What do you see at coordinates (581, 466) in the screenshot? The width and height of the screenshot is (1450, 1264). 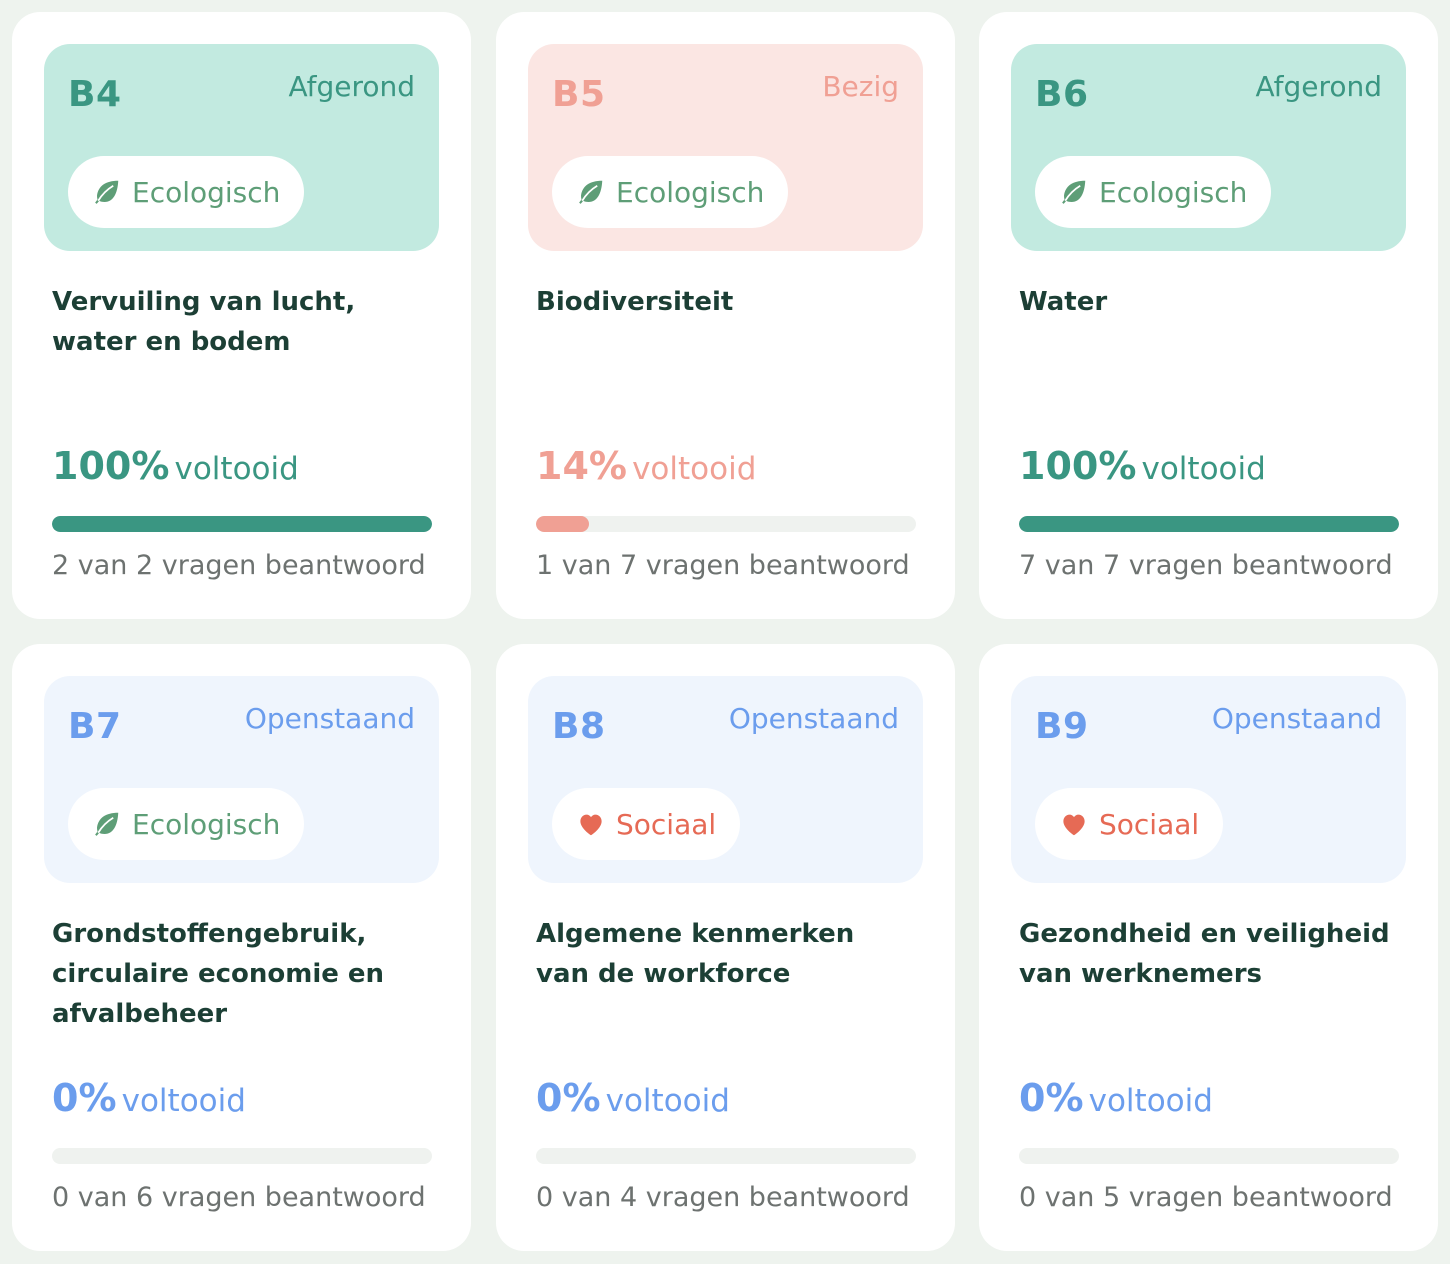 I see `completion-percent: 14%` at bounding box center [581, 466].